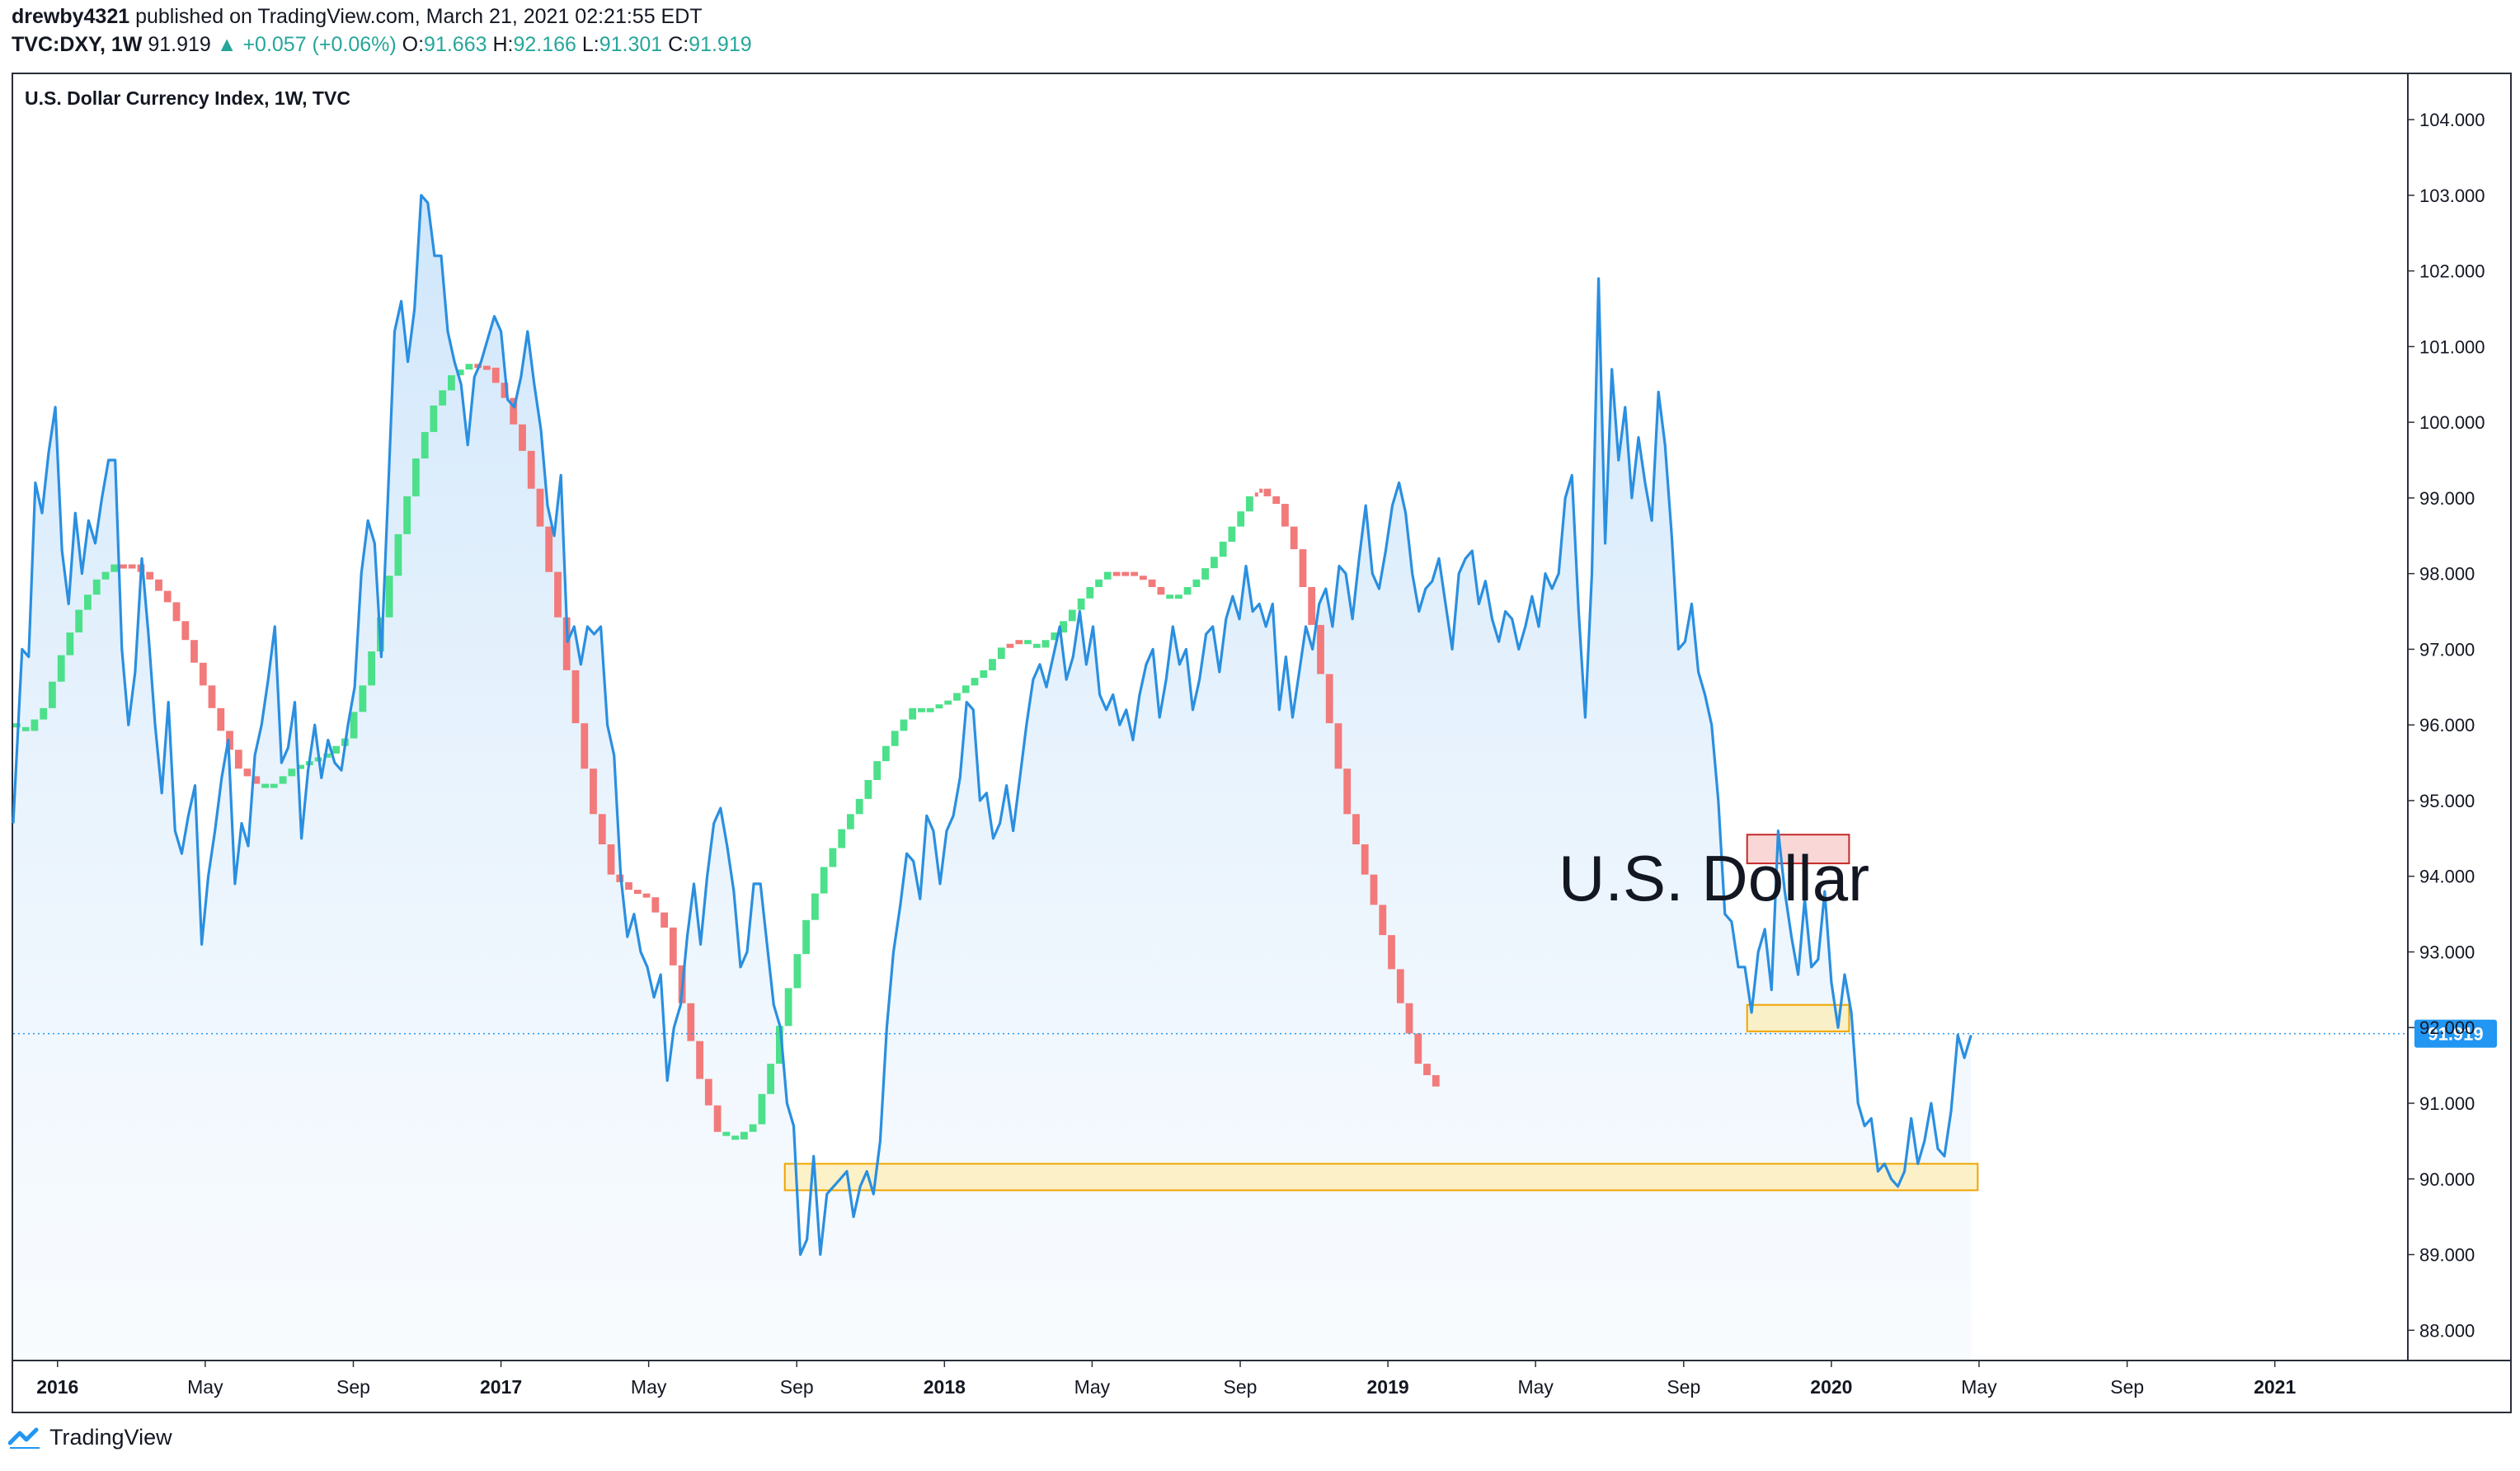 This screenshot has width=2520, height=1471. What do you see at coordinates (413, 44) in the screenshot?
I see `open-label: O:` at bounding box center [413, 44].